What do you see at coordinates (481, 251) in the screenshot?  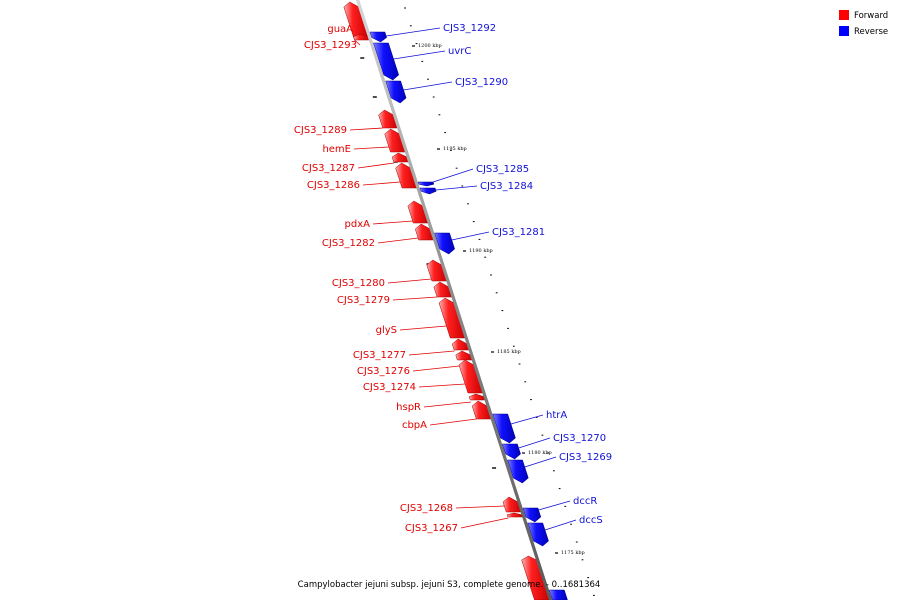 I see `scale-label: 1190 kbp` at bounding box center [481, 251].